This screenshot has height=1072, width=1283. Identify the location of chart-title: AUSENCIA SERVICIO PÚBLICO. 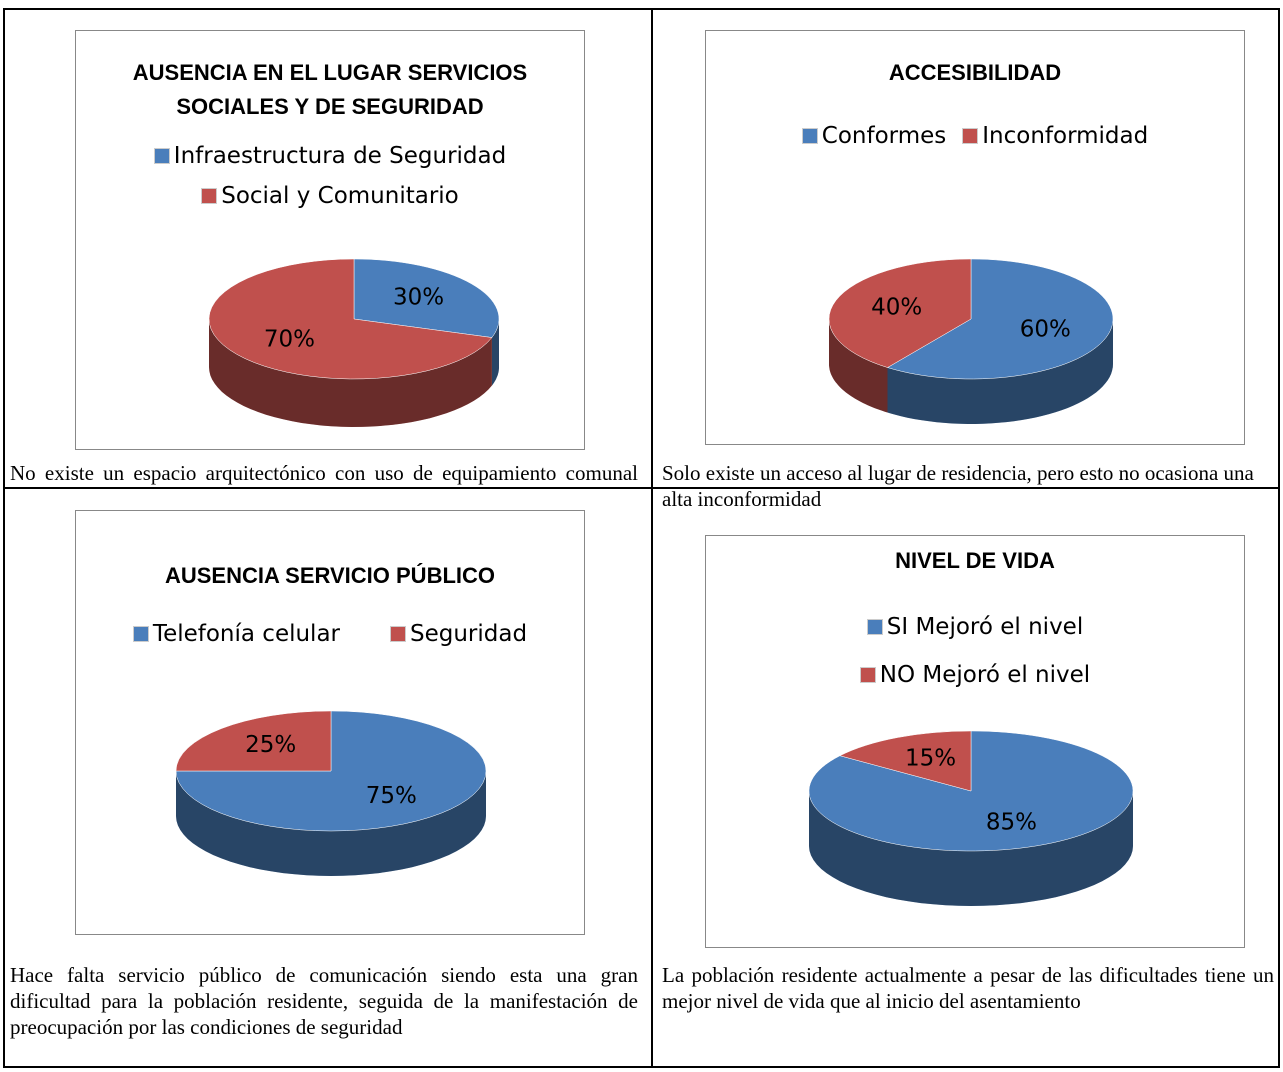
(330, 575).